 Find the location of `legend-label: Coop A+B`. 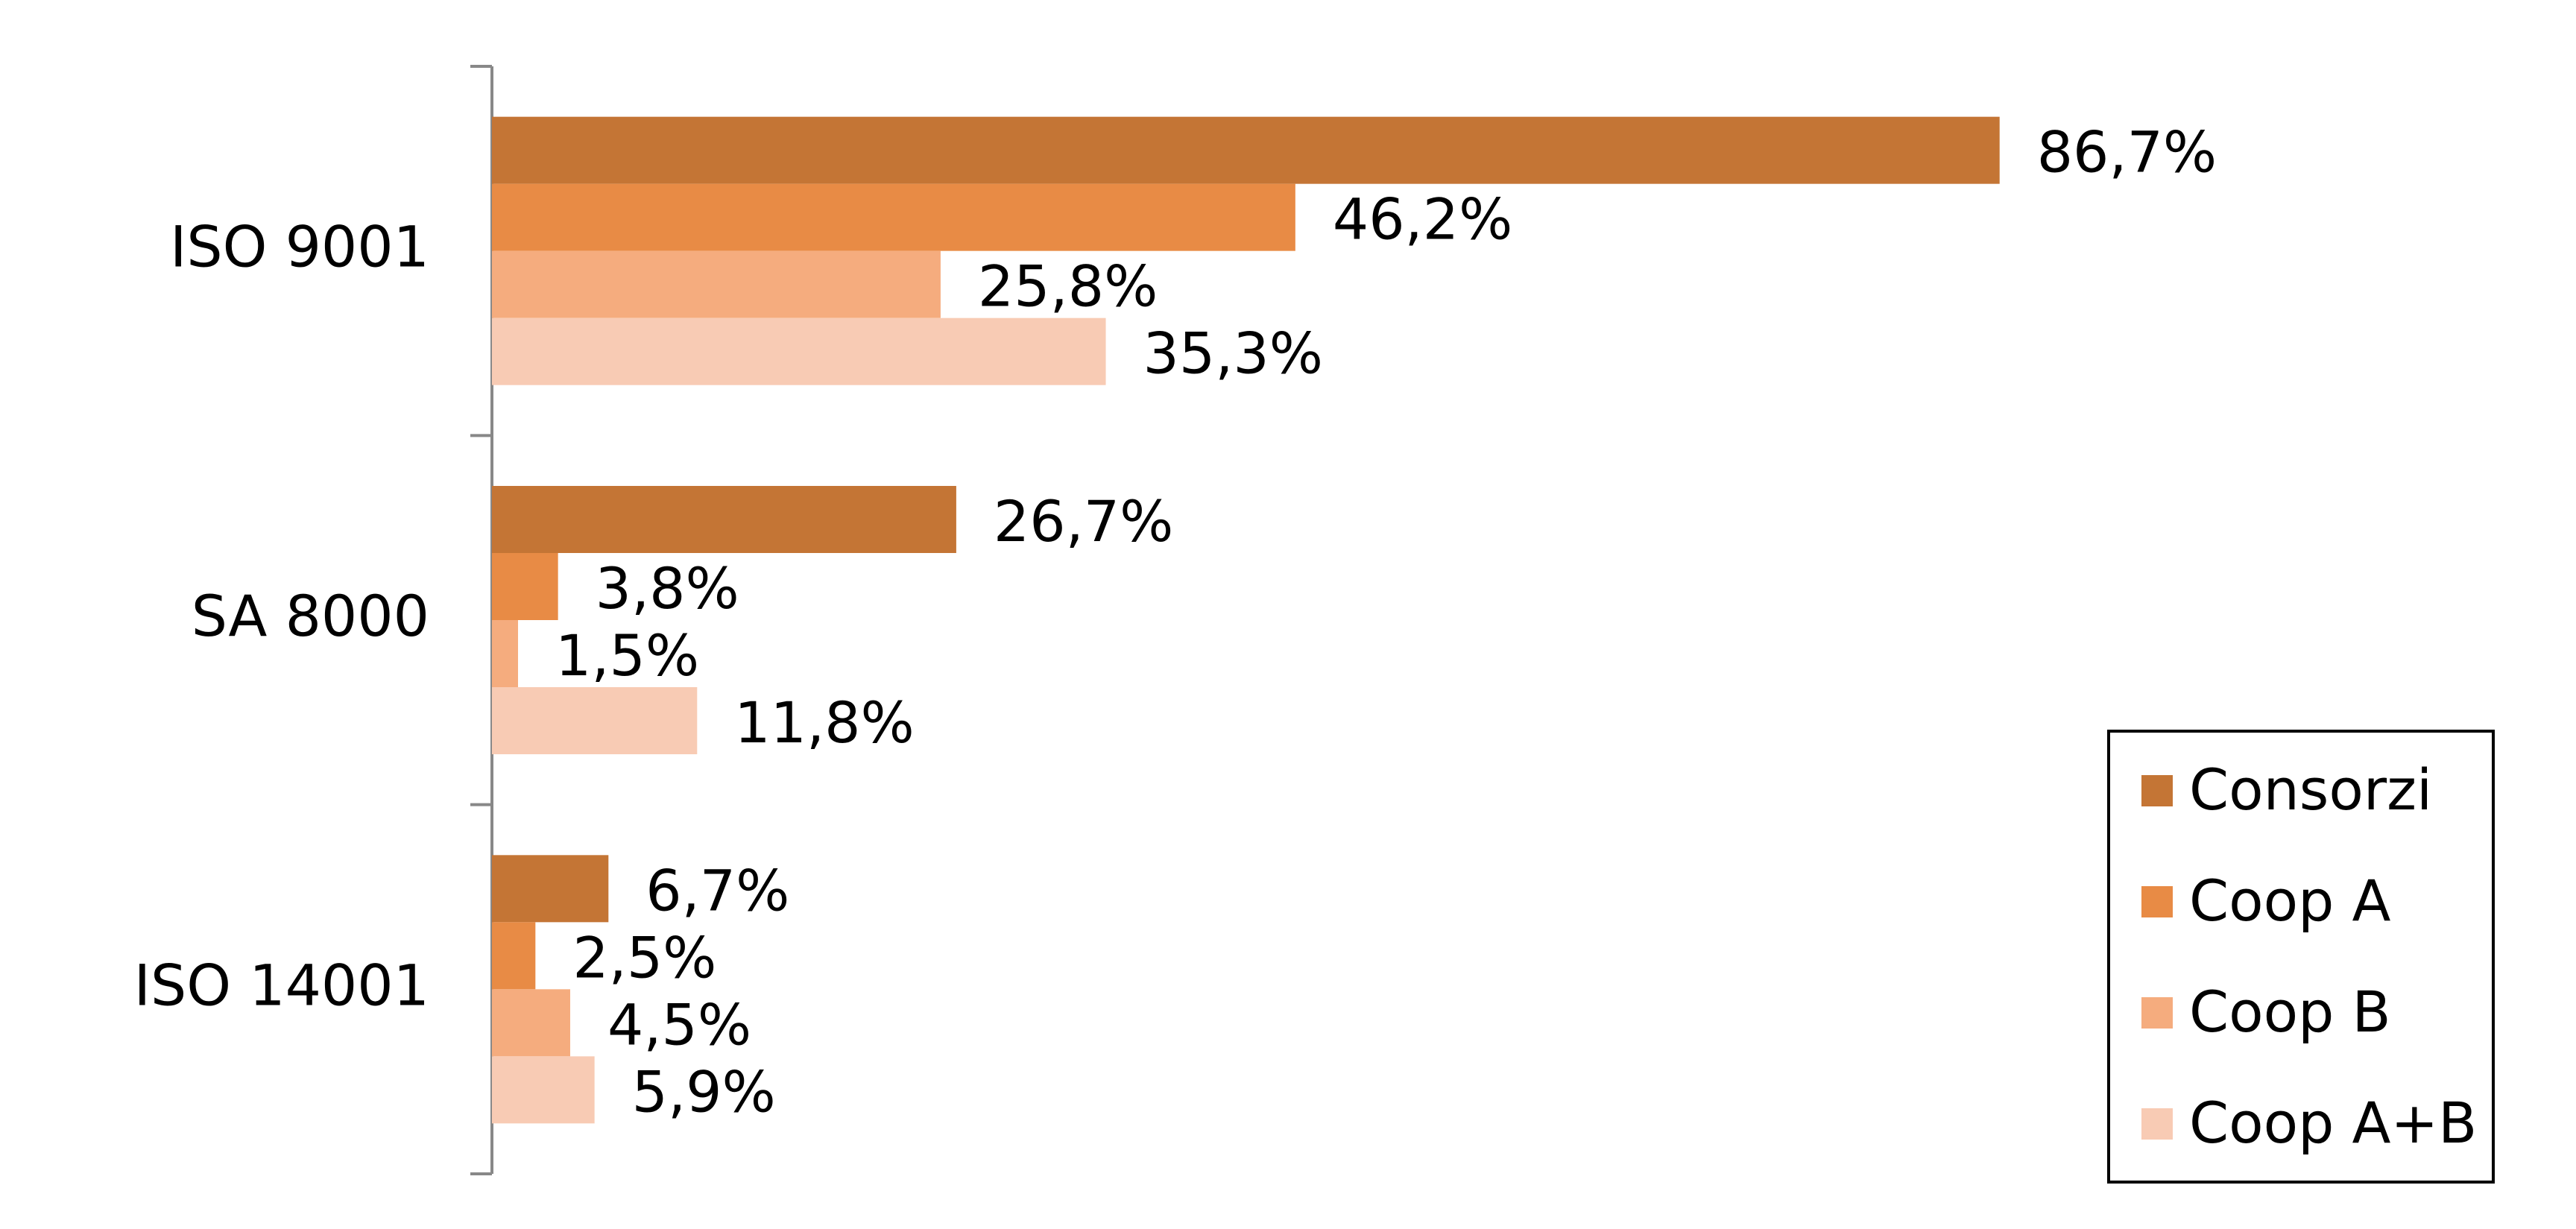

legend-label: Coop A+B is located at coordinates (2333, 1123).